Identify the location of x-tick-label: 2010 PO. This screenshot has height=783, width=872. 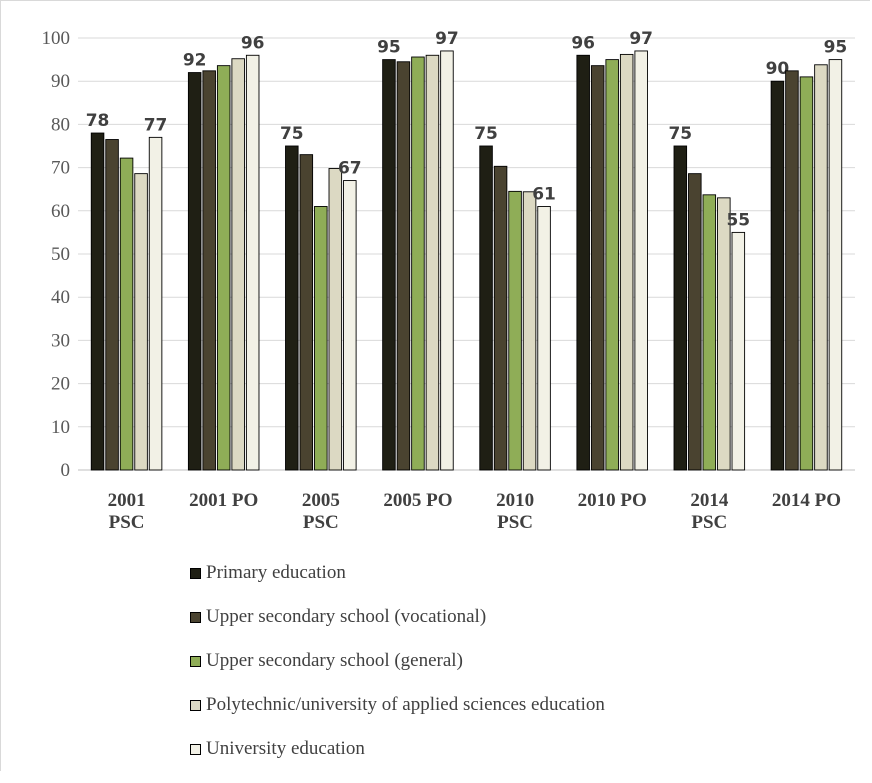
(612, 500).